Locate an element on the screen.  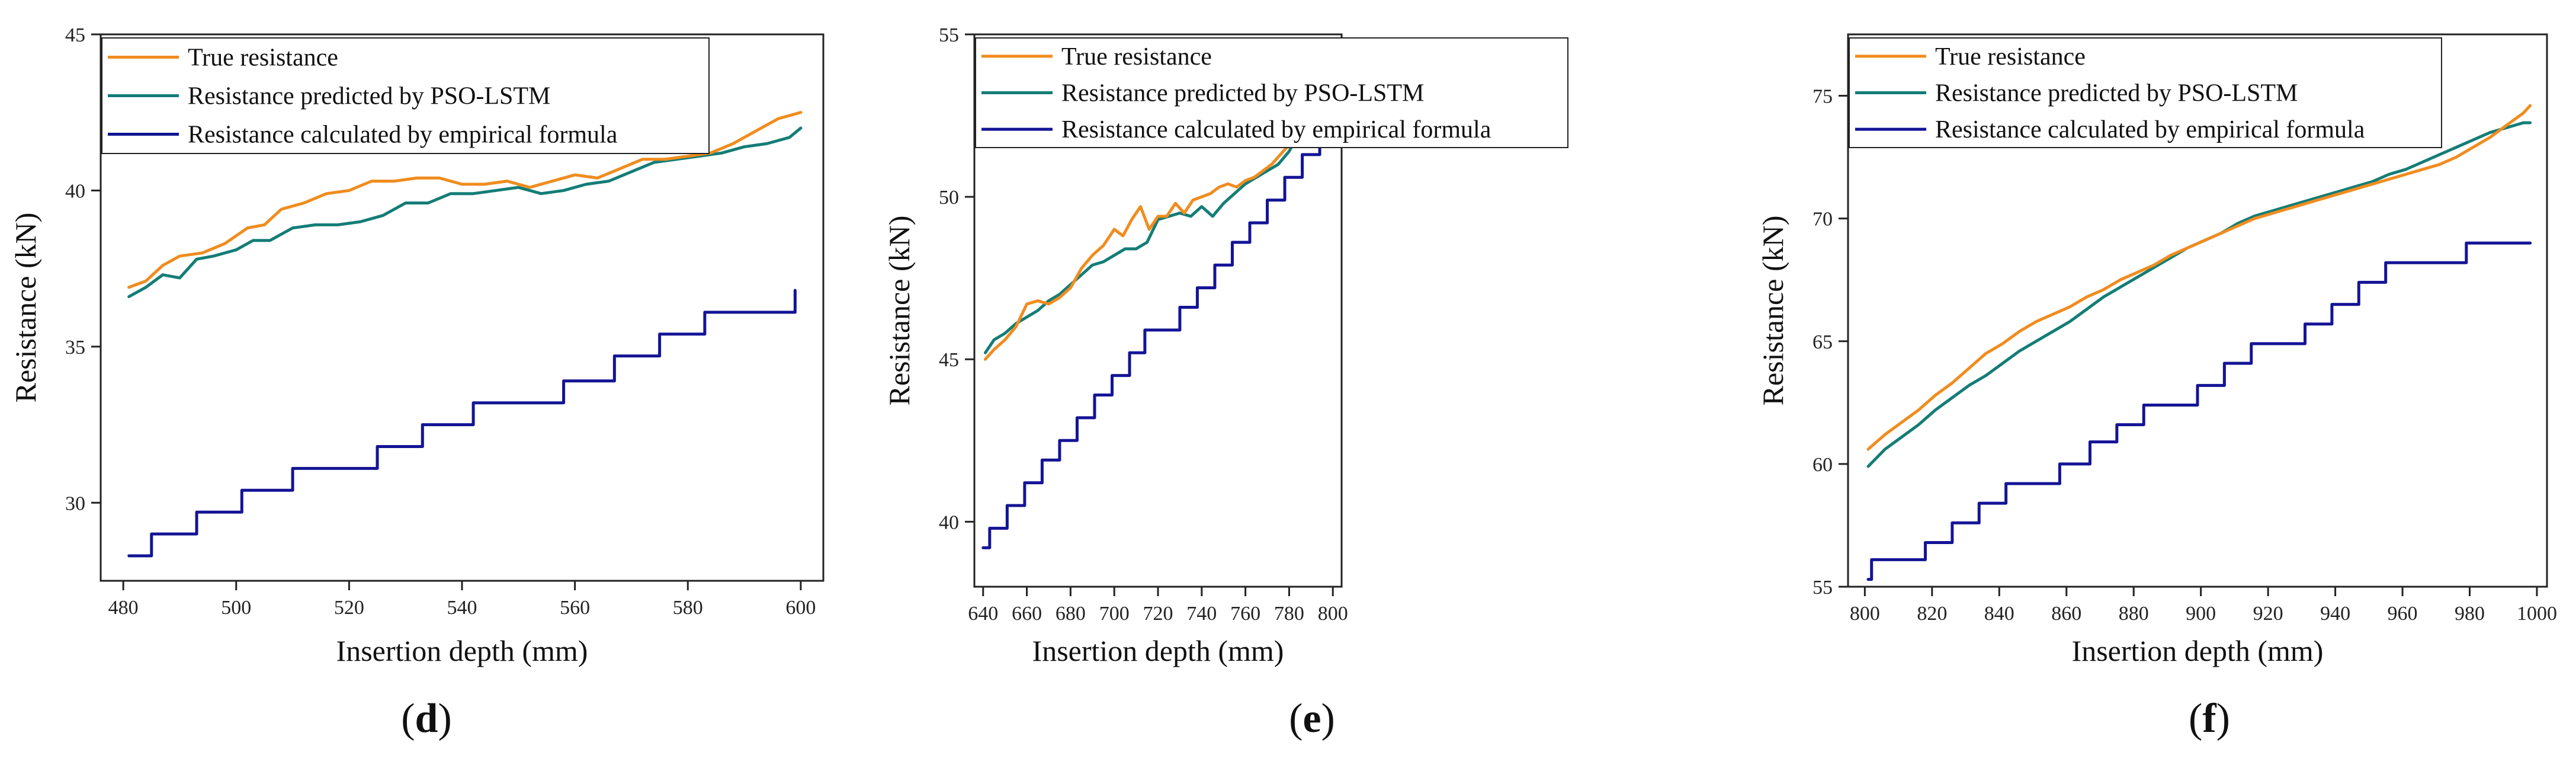
y-tick-label: 50 is located at coordinates (949, 198).